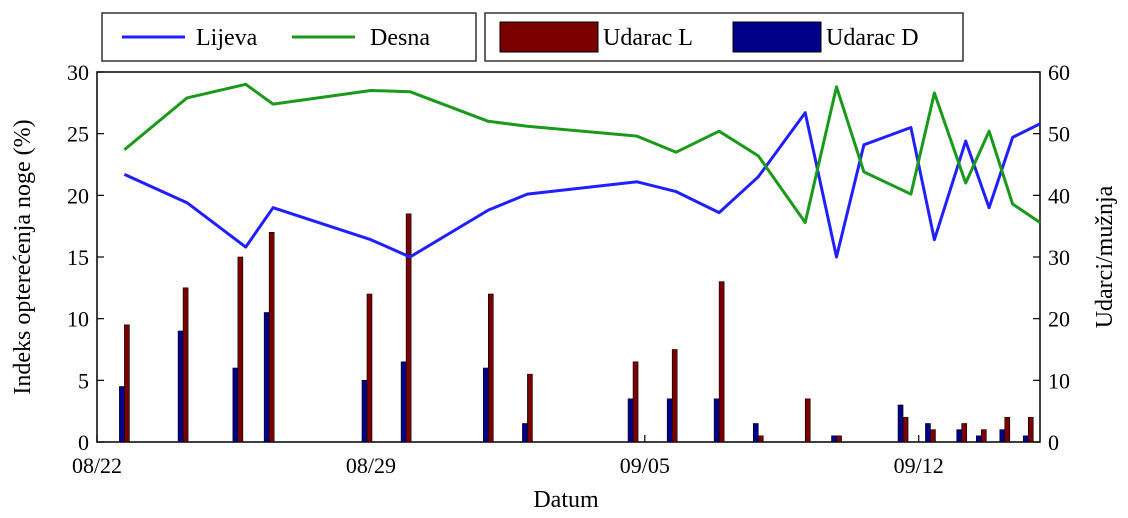  I want to click on legend-label-udarac-d: Udarac D, so click(872, 38).